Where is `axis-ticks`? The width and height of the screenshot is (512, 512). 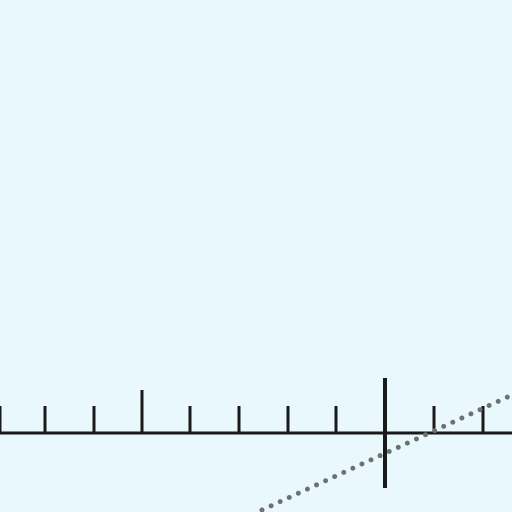
axis-ticks is located at coordinates (242, 411).